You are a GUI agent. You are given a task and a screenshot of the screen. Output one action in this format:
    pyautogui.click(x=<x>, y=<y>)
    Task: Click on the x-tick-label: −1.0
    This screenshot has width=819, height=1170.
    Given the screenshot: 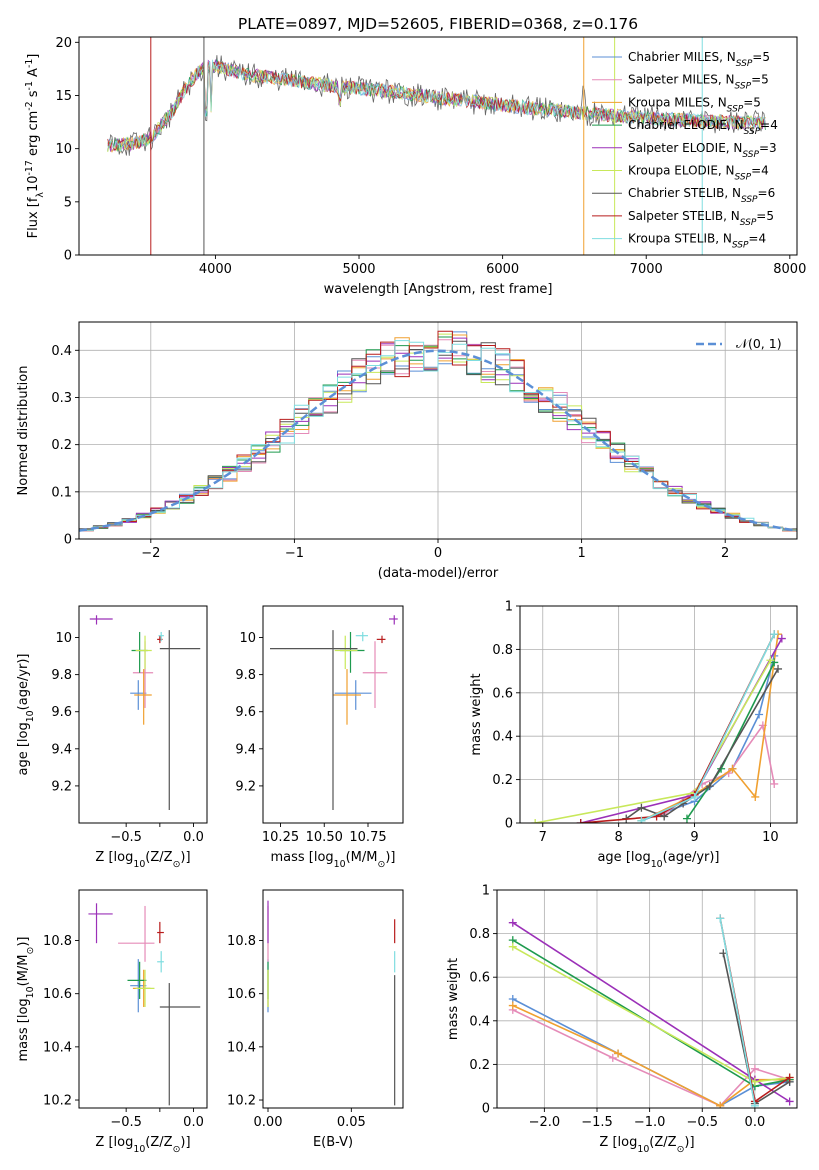 What is the action you would take?
    pyautogui.click(x=650, y=1122)
    